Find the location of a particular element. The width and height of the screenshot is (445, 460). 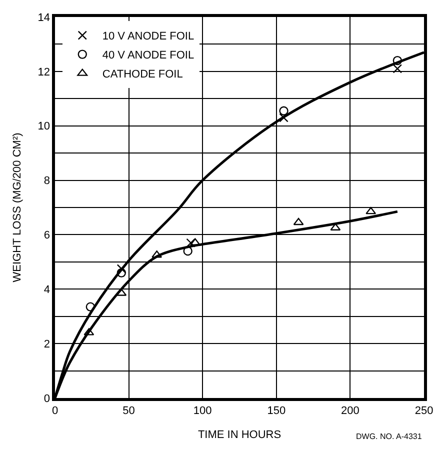

y-axis-title: WEIGHT LOSS (MG/200 CM²) is located at coordinates (17, 207).